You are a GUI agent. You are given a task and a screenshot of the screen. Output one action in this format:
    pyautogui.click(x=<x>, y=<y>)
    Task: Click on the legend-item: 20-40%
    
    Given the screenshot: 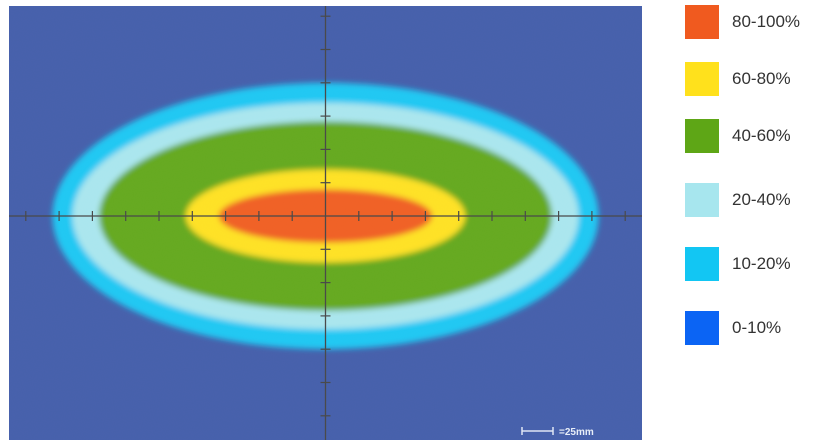 What is the action you would take?
    pyautogui.click(x=738, y=200)
    